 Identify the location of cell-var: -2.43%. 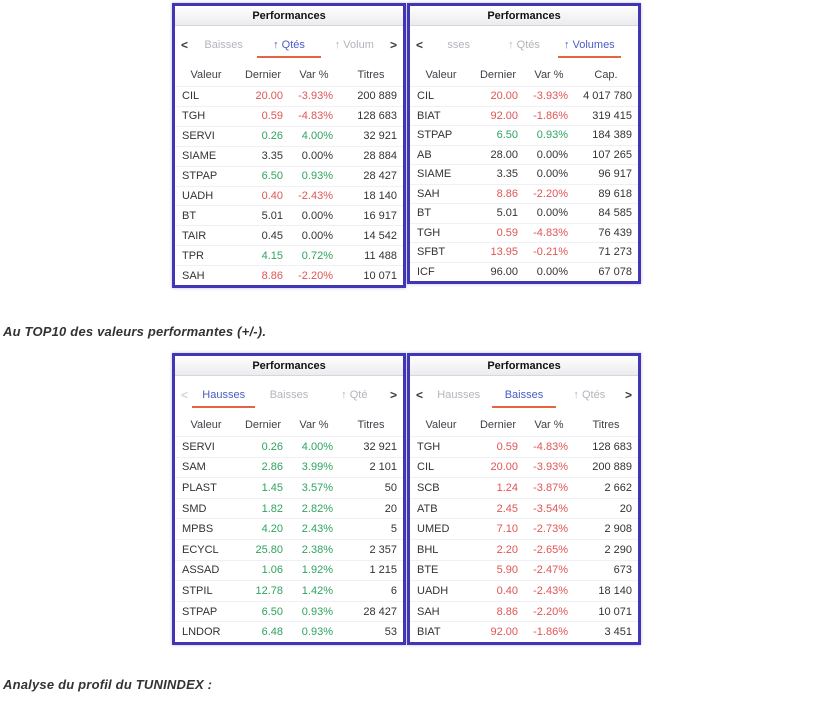
(315, 195).